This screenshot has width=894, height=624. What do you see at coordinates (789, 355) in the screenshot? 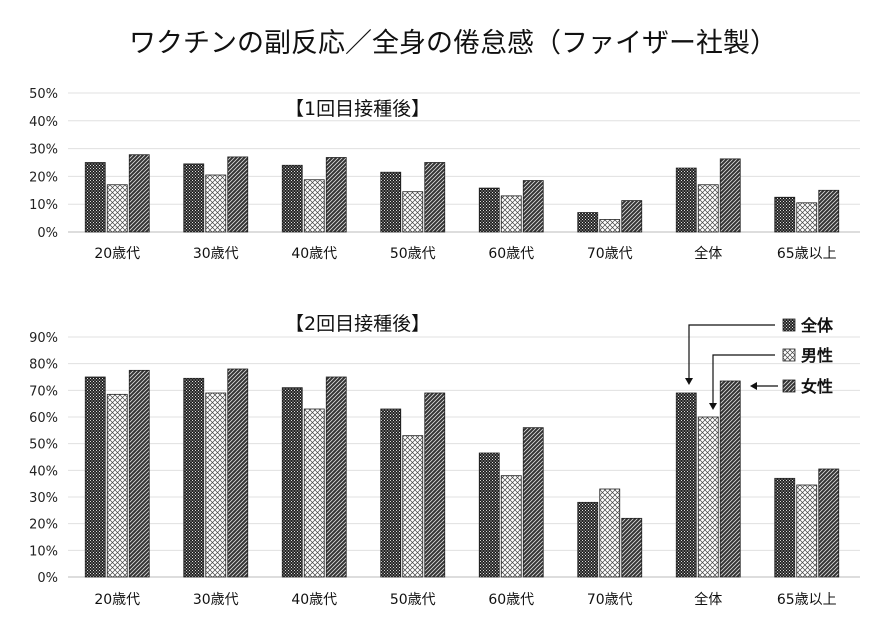
I see `legend-swatch-male` at bounding box center [789, 355].